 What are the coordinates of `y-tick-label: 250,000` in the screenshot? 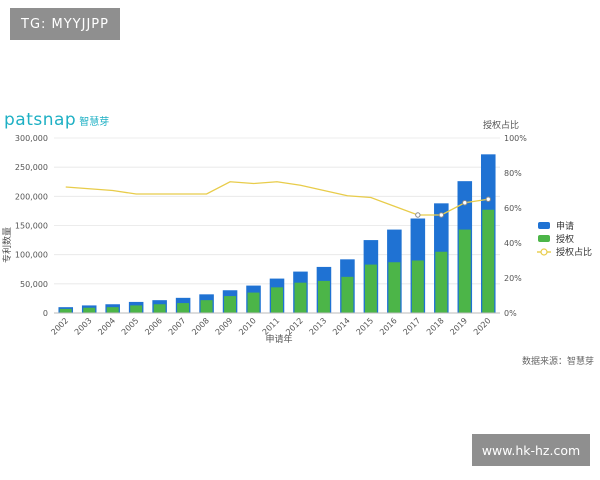 It's located at (31, 167).